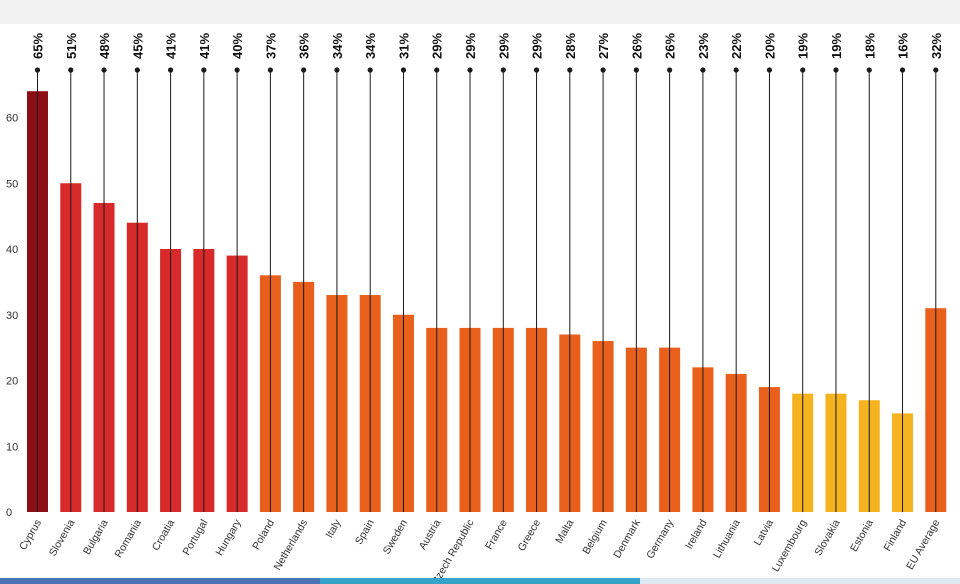  What do you see at coordinates (228, 537) in the screenshot?
I see `category-label: Hungary` at bounding box center [228, 537].